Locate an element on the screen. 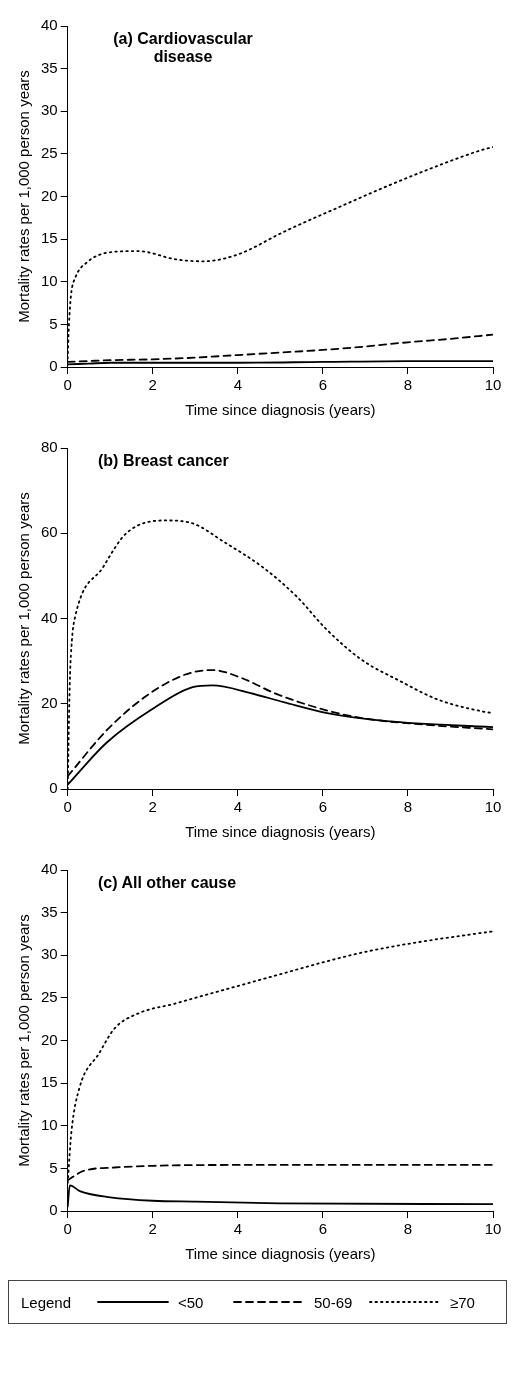  legend-label: 50-69 is located at coordinates (333, 1302).